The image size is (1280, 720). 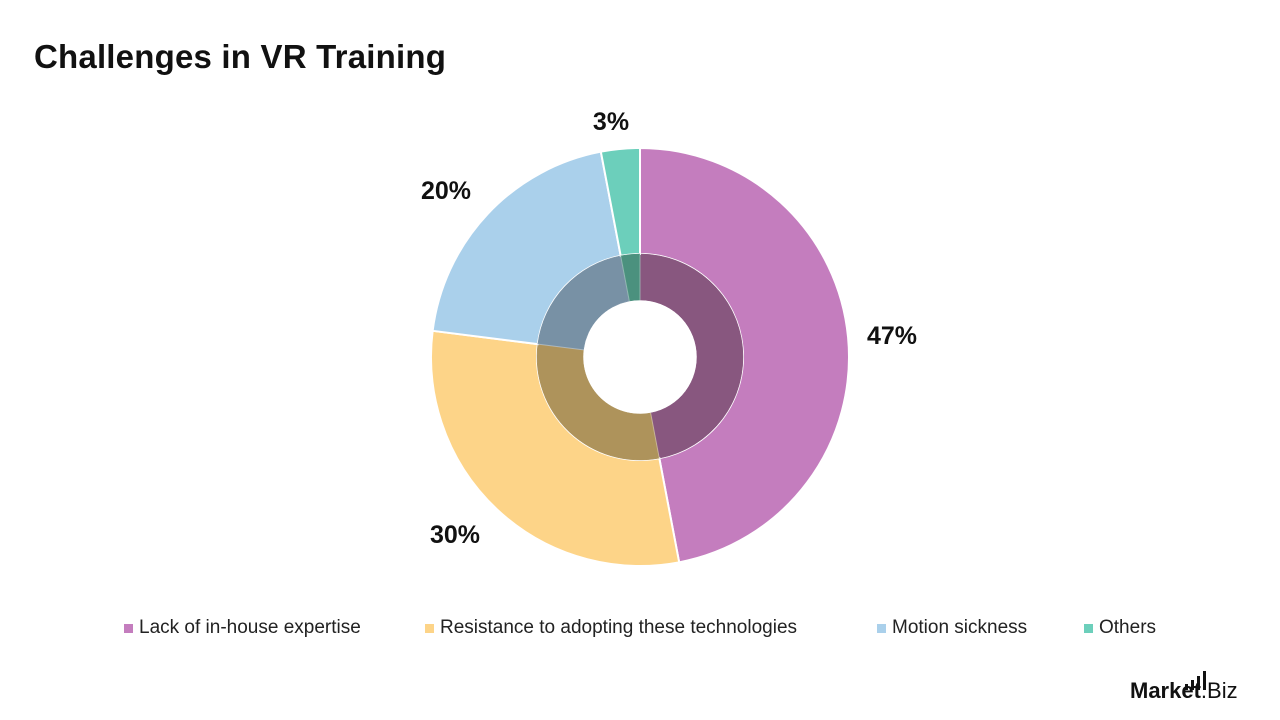 I want to click on data-label-lack-of-in-house-expertise: 47%, so click(x=892, y=336).